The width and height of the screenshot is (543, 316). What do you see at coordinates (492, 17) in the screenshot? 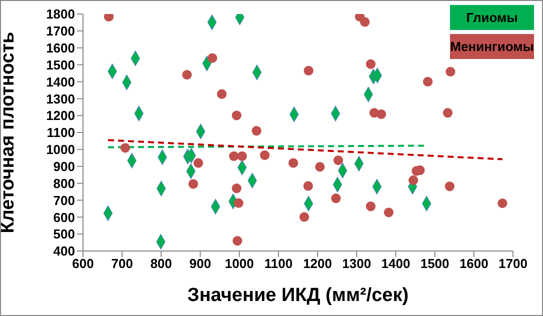
I see `text: Глиомы` at bounding box center [492, 17].